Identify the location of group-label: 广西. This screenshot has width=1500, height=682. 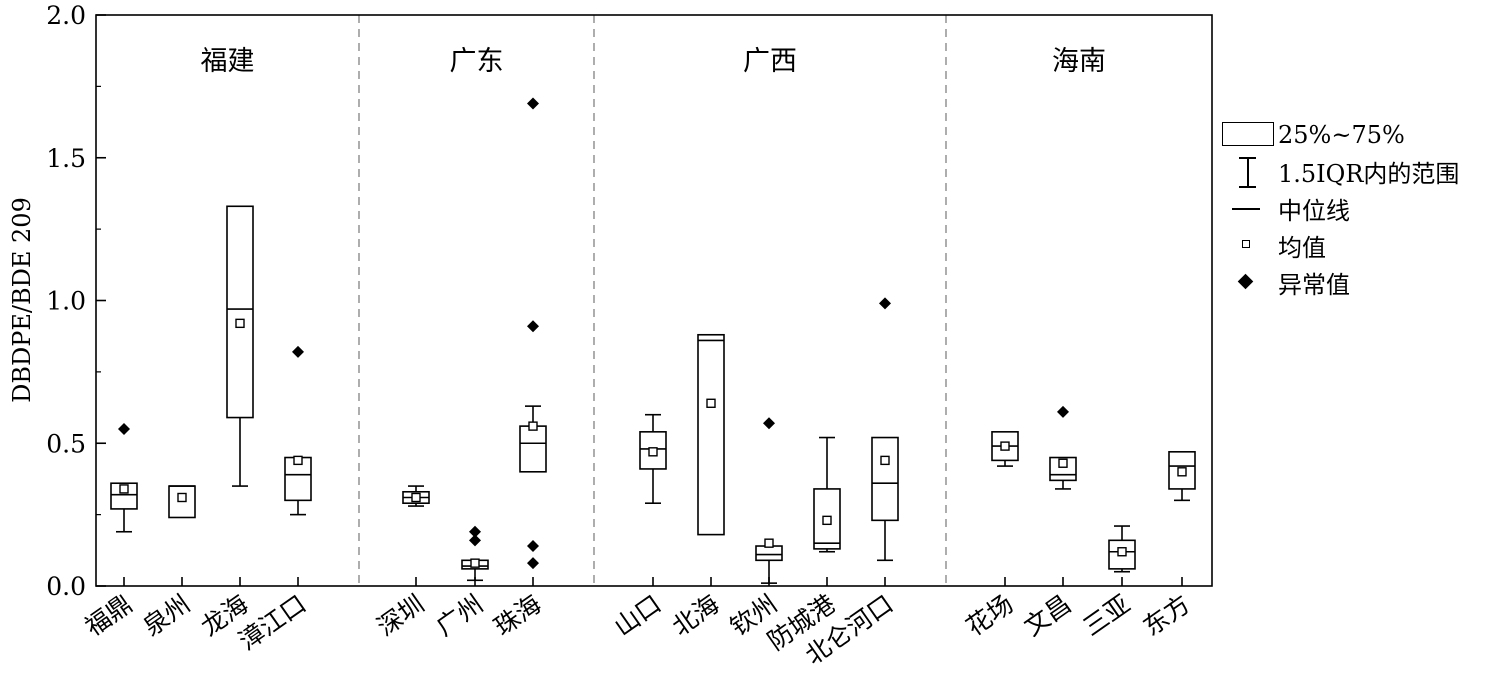
(770, 61).